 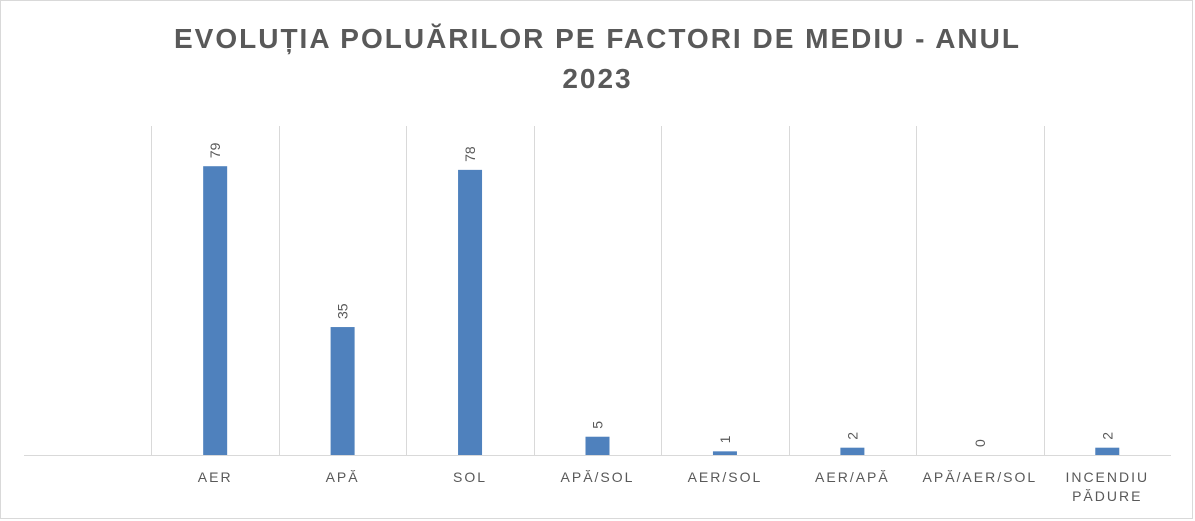 What do you see at coordinates (1107, 477) in the screenshot?
I see `x-tick-label: INCENDIU` at bounding box center [1107, 477].